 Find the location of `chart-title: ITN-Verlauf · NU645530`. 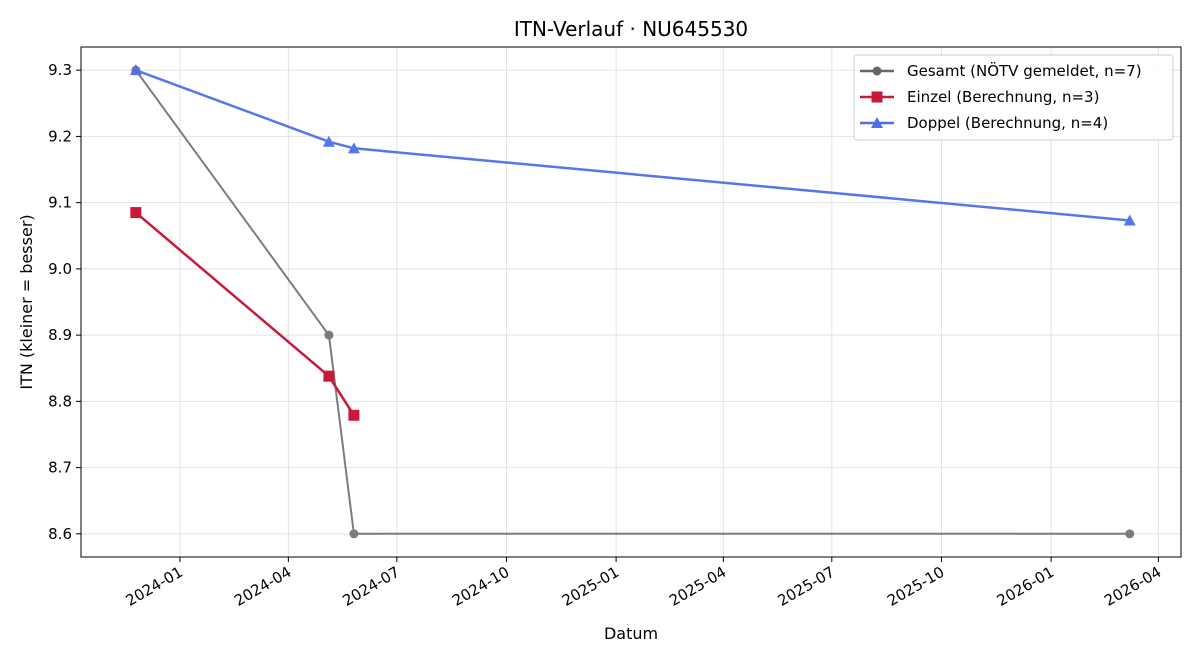

chart-title: ITN-Verlauf · NU645530 is located at coordinates (631, 29).